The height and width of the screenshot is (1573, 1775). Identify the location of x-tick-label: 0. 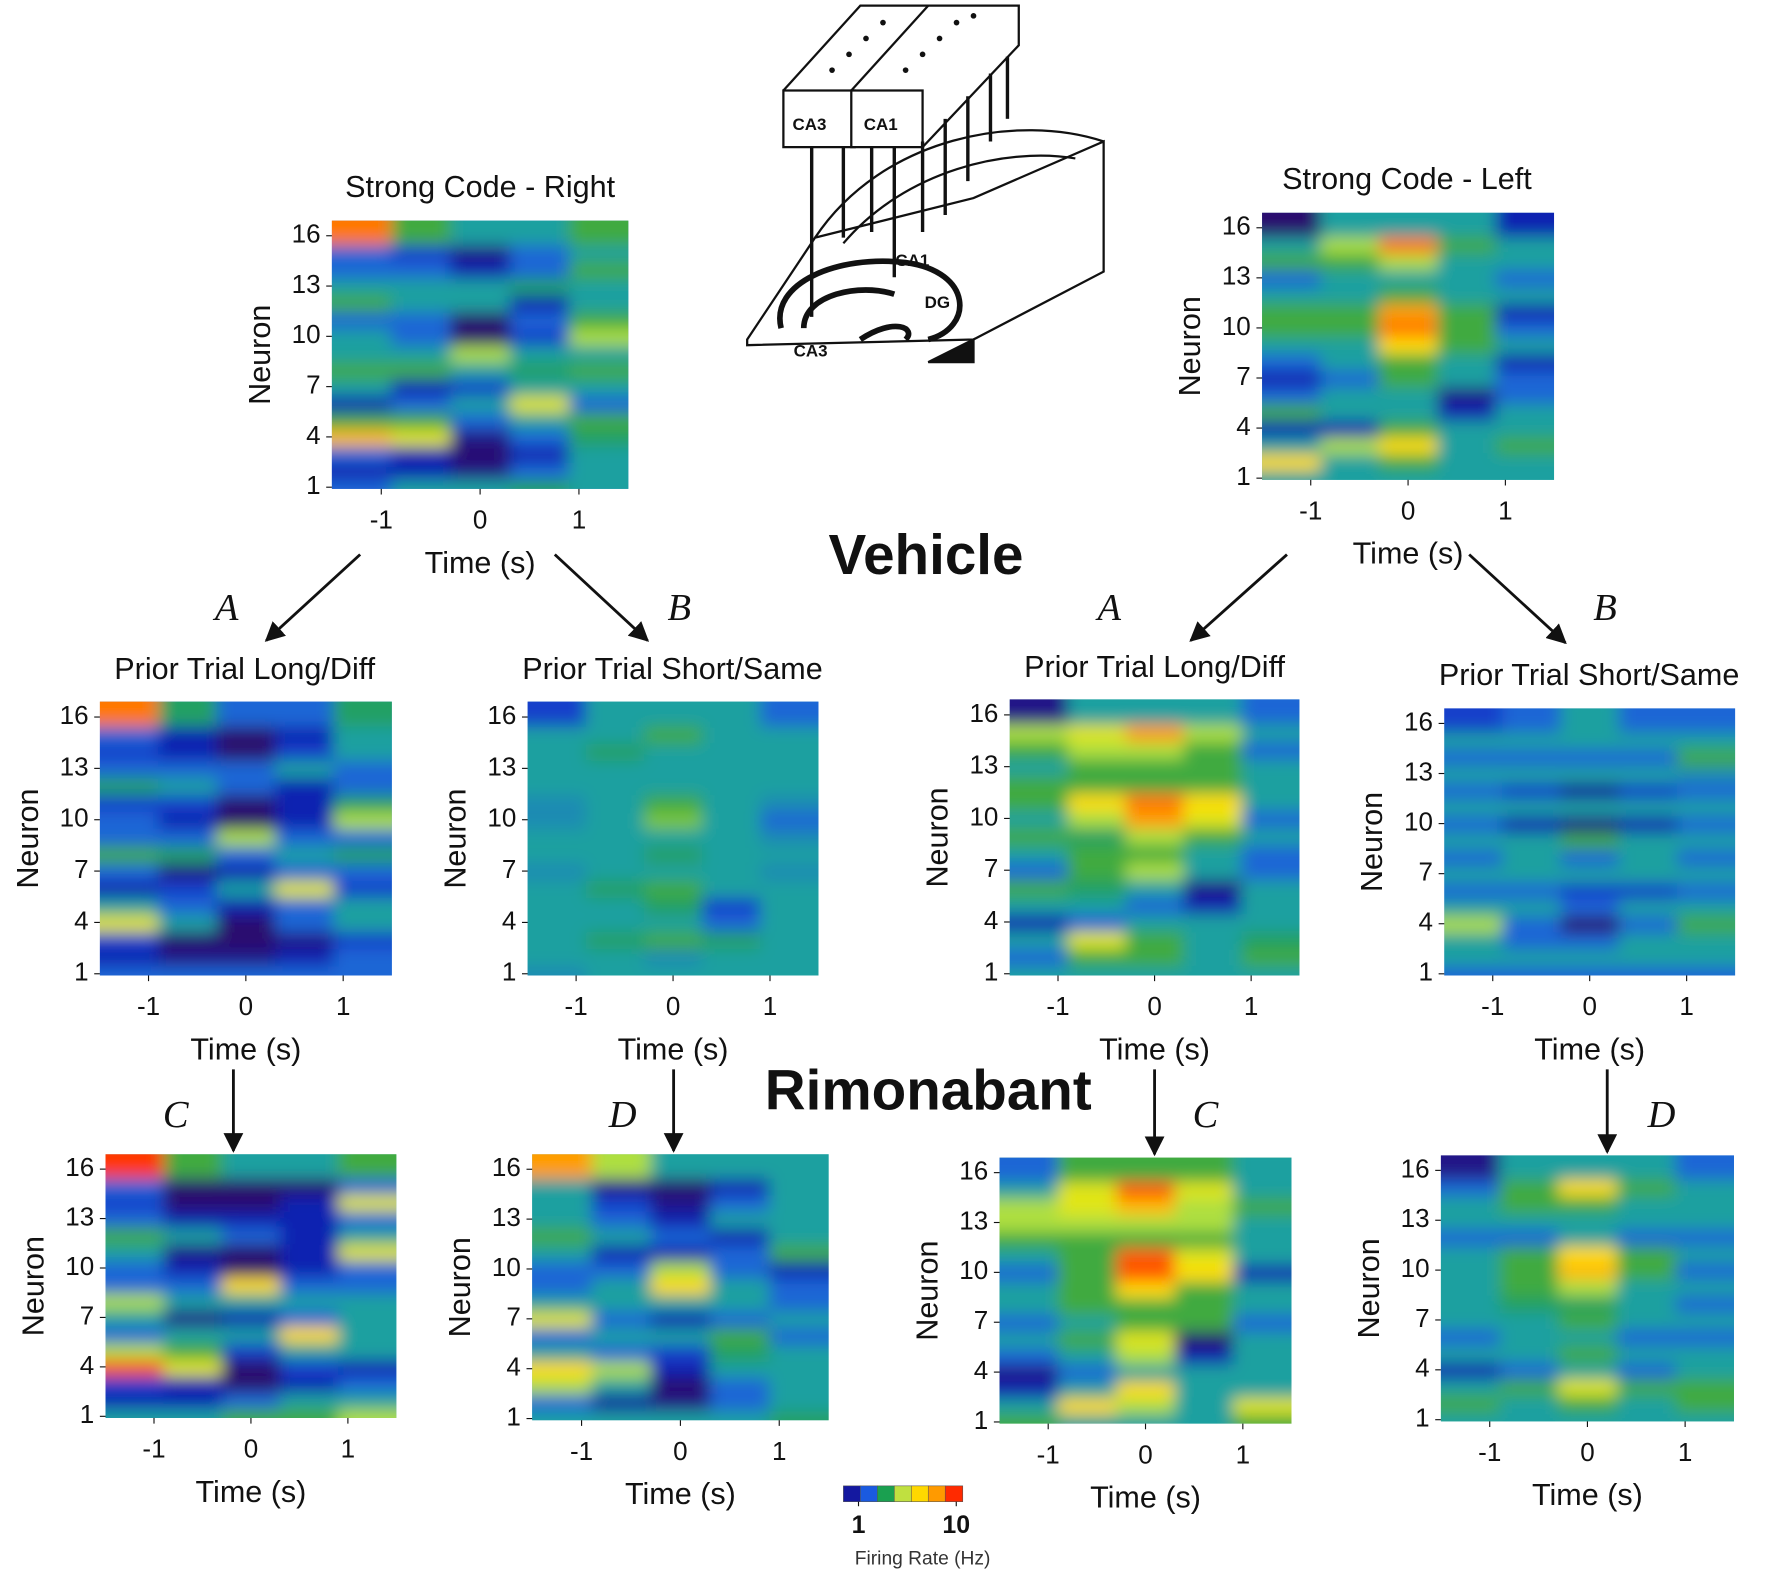
(480, 520).